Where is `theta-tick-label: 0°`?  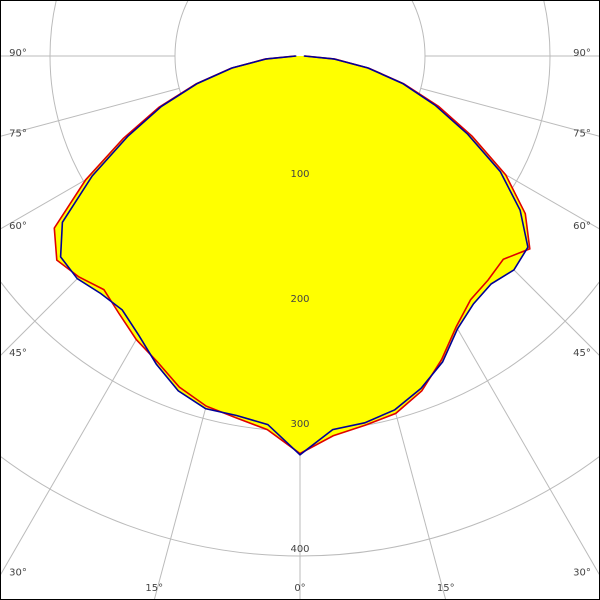
theta-tick-label: 0° is located at coordinates (299, 588).